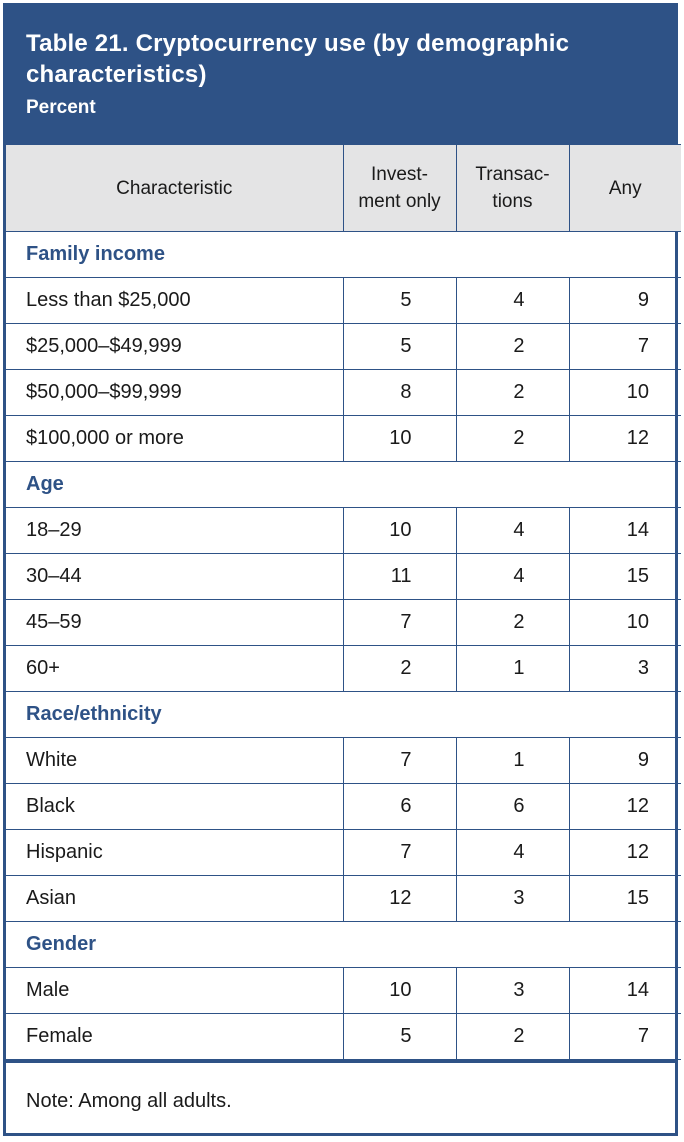  What do you see at coordinates (340, 1093) in the screenshot?
I see `table-note: Note: Among all adults.` at bounding box center [340, 1093].